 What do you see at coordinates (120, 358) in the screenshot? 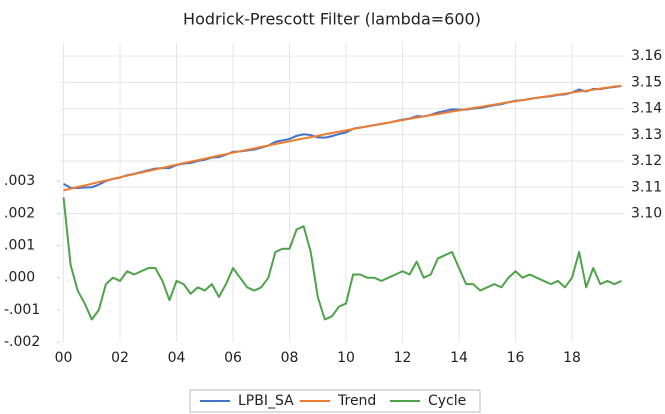
I see `x-tick-label: 02` at bounding box center [120, 358].